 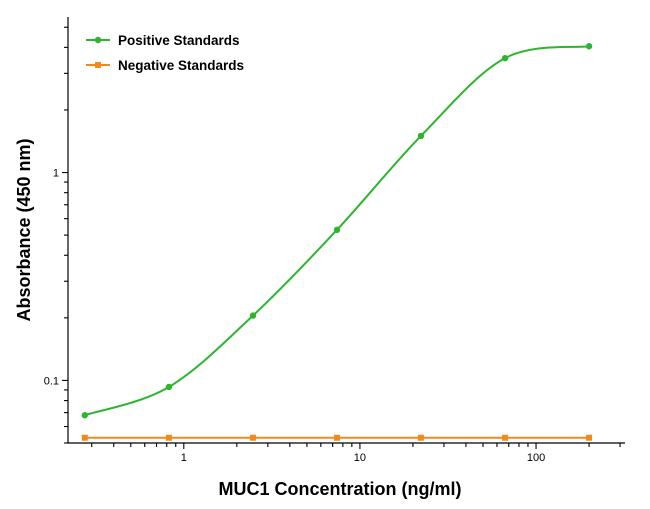 What do you see at coordinates (56, 174) in the screenshot?
I see `y-tick-label: 1` at bounding box center [56, 174].